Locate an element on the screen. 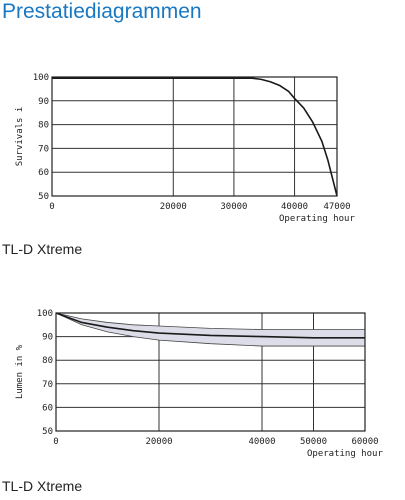  x-tick-label: 47000 is located at coordinates (336, 207).